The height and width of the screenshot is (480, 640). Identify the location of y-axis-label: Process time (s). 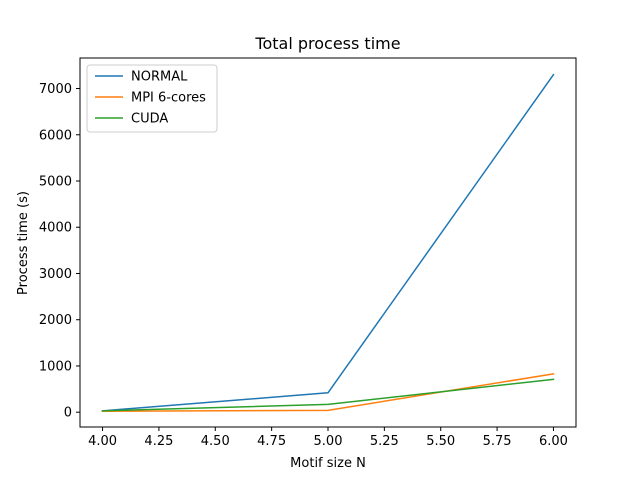
(23, 243).